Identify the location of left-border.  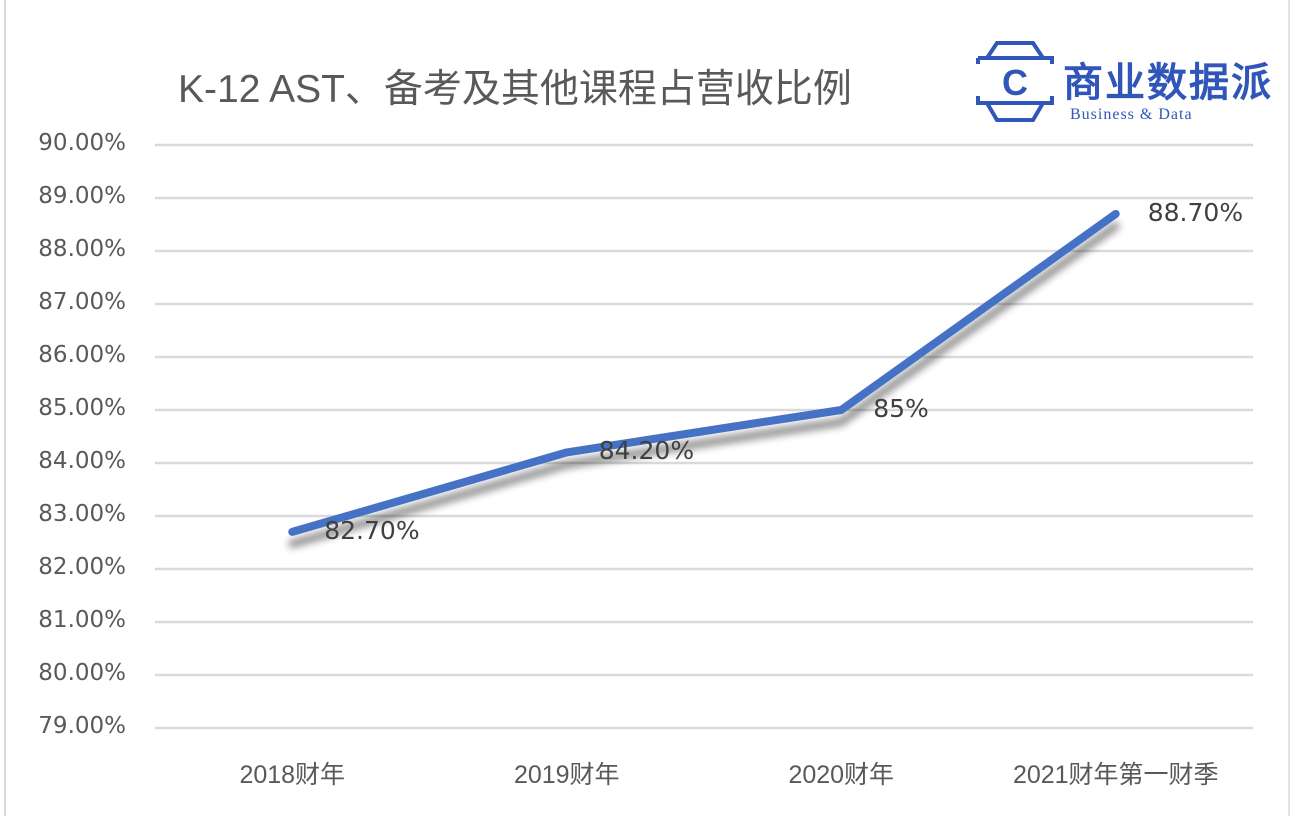
(5, 408).